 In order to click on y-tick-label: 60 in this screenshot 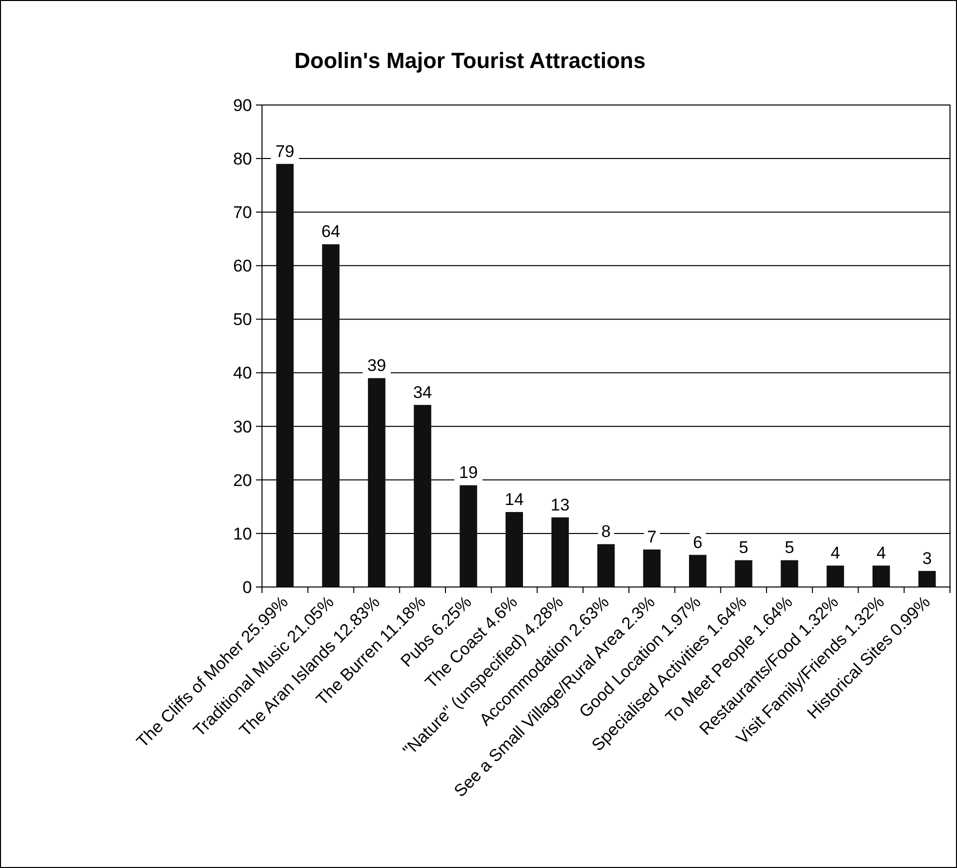, I will do `click(242, 266)`.